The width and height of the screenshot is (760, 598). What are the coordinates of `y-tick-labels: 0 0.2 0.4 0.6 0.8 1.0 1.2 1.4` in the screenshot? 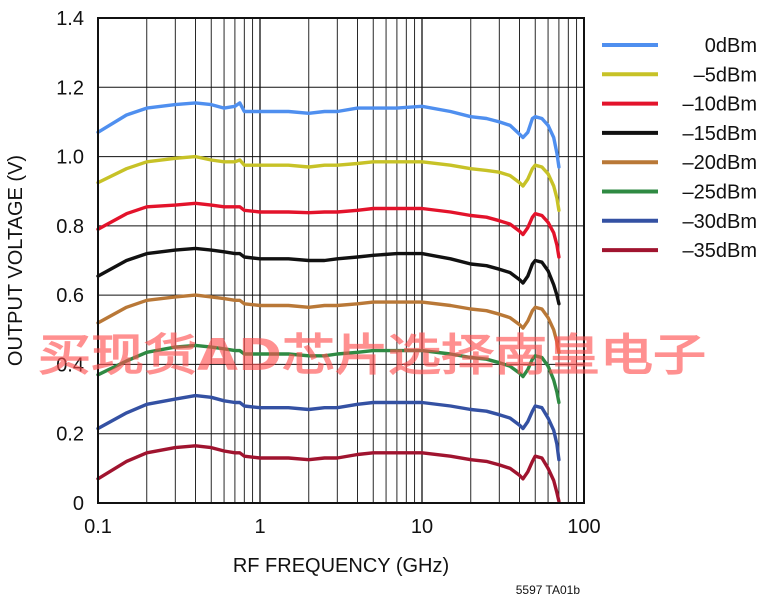 It's located at (70, 261).